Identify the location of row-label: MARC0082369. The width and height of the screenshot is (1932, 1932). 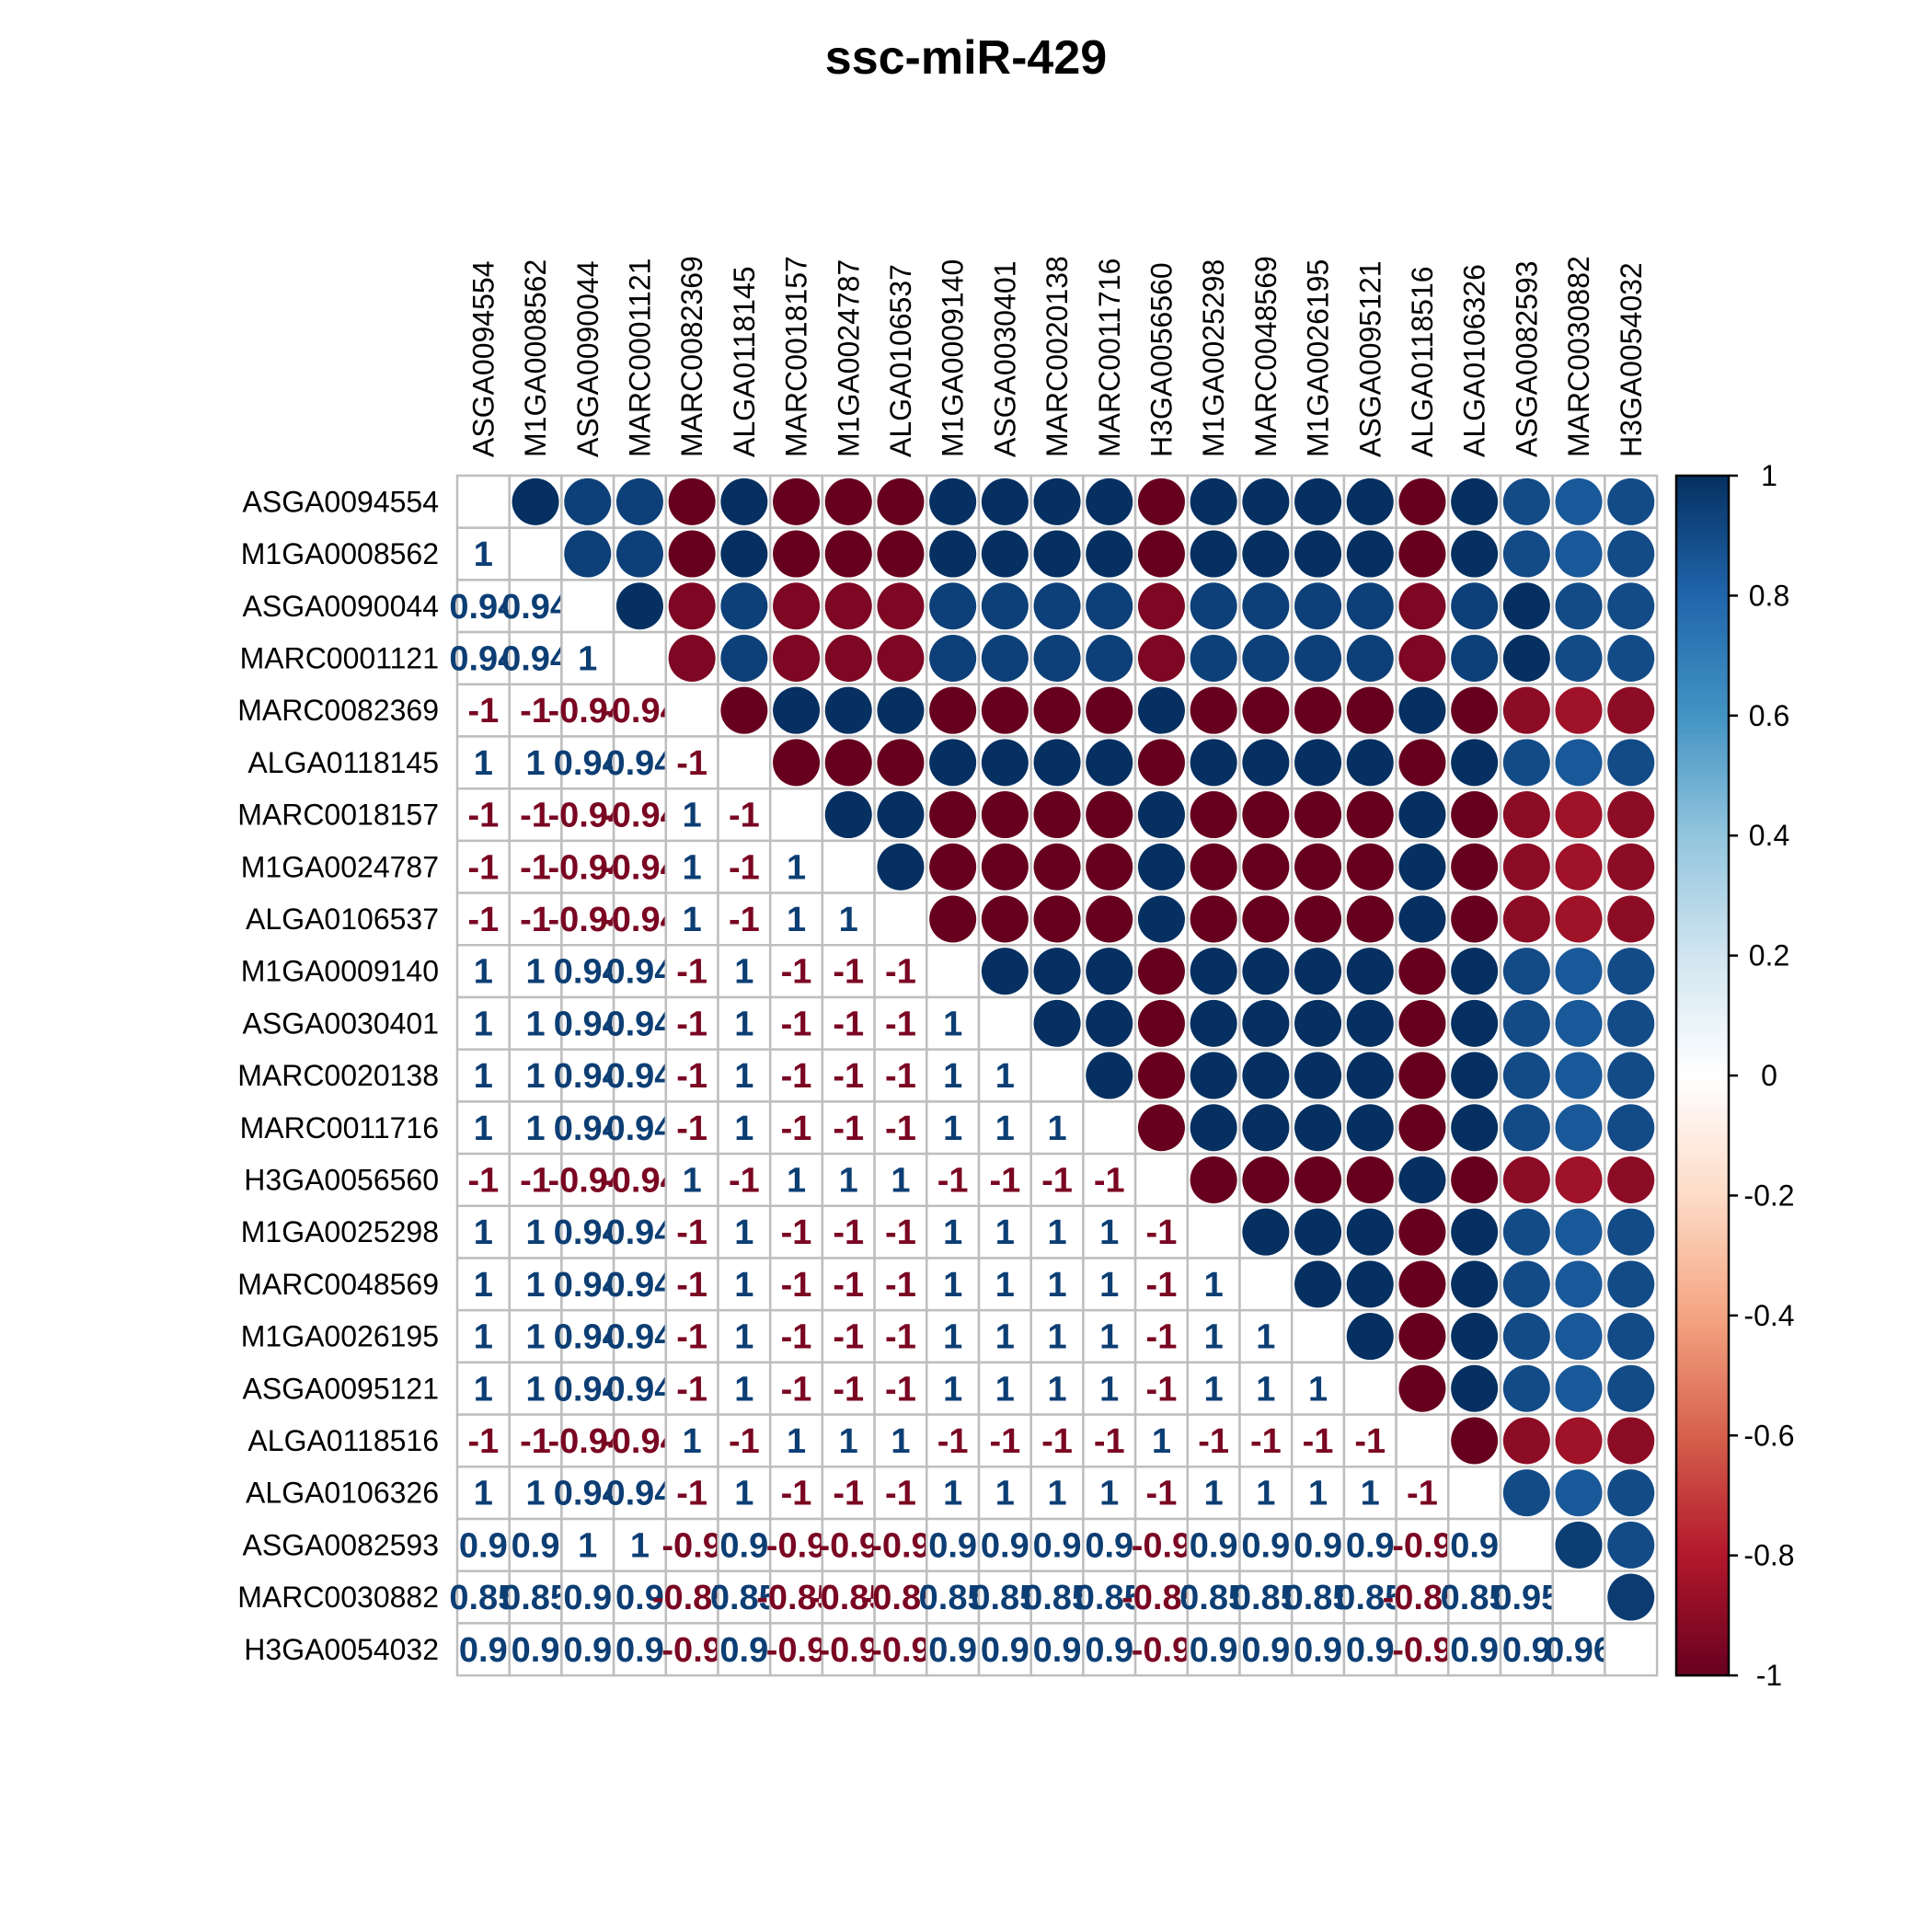
(338, 710).